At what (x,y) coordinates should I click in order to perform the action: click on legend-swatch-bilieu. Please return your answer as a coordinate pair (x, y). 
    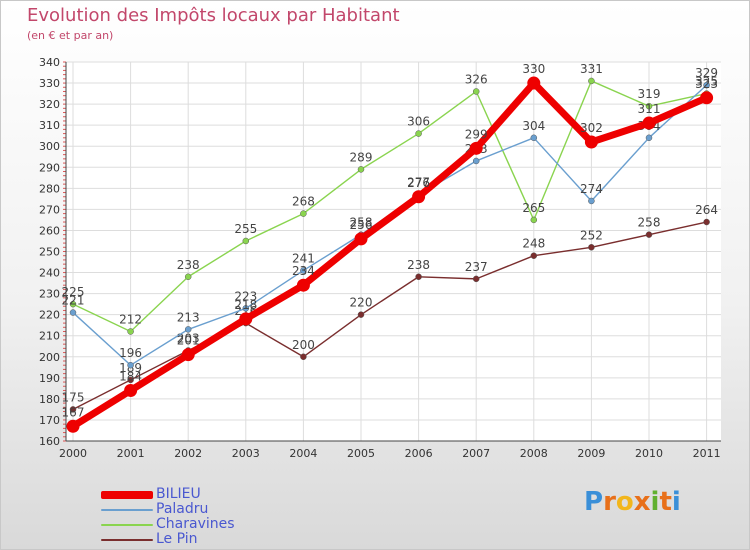
    Looking at the image, I should click on (127, 494).